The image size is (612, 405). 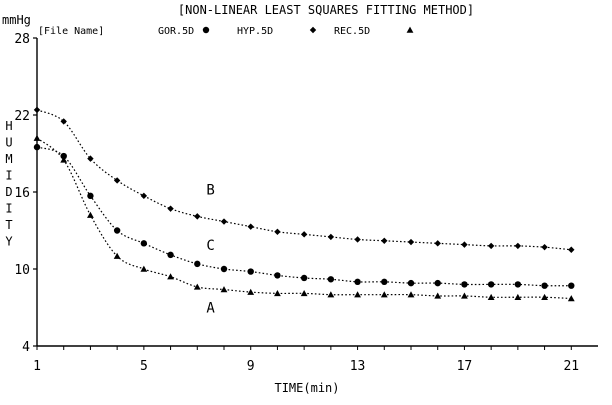 What do you see at coordinates (251, 366) in the screenshot?
I see `x-tick-label: 9` at bounding box center [251, 366].